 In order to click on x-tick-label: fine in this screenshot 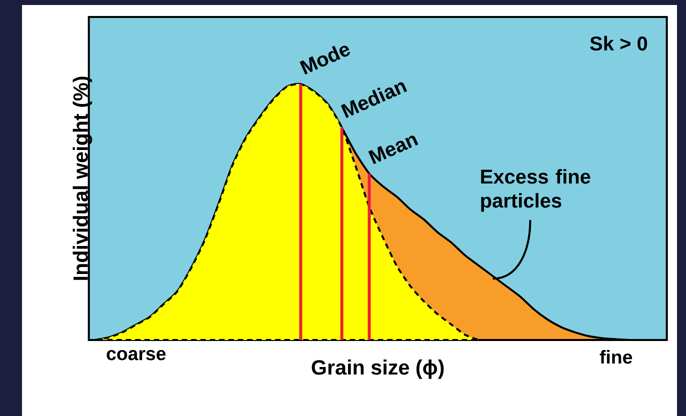, I will do `click(616, 357)`.